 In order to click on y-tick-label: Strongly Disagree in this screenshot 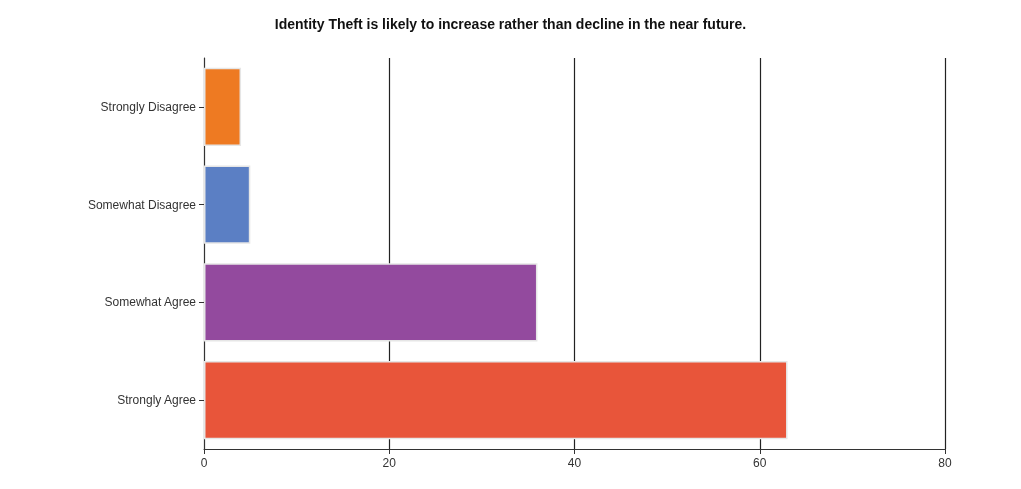, I will do `click(148, 106)`.